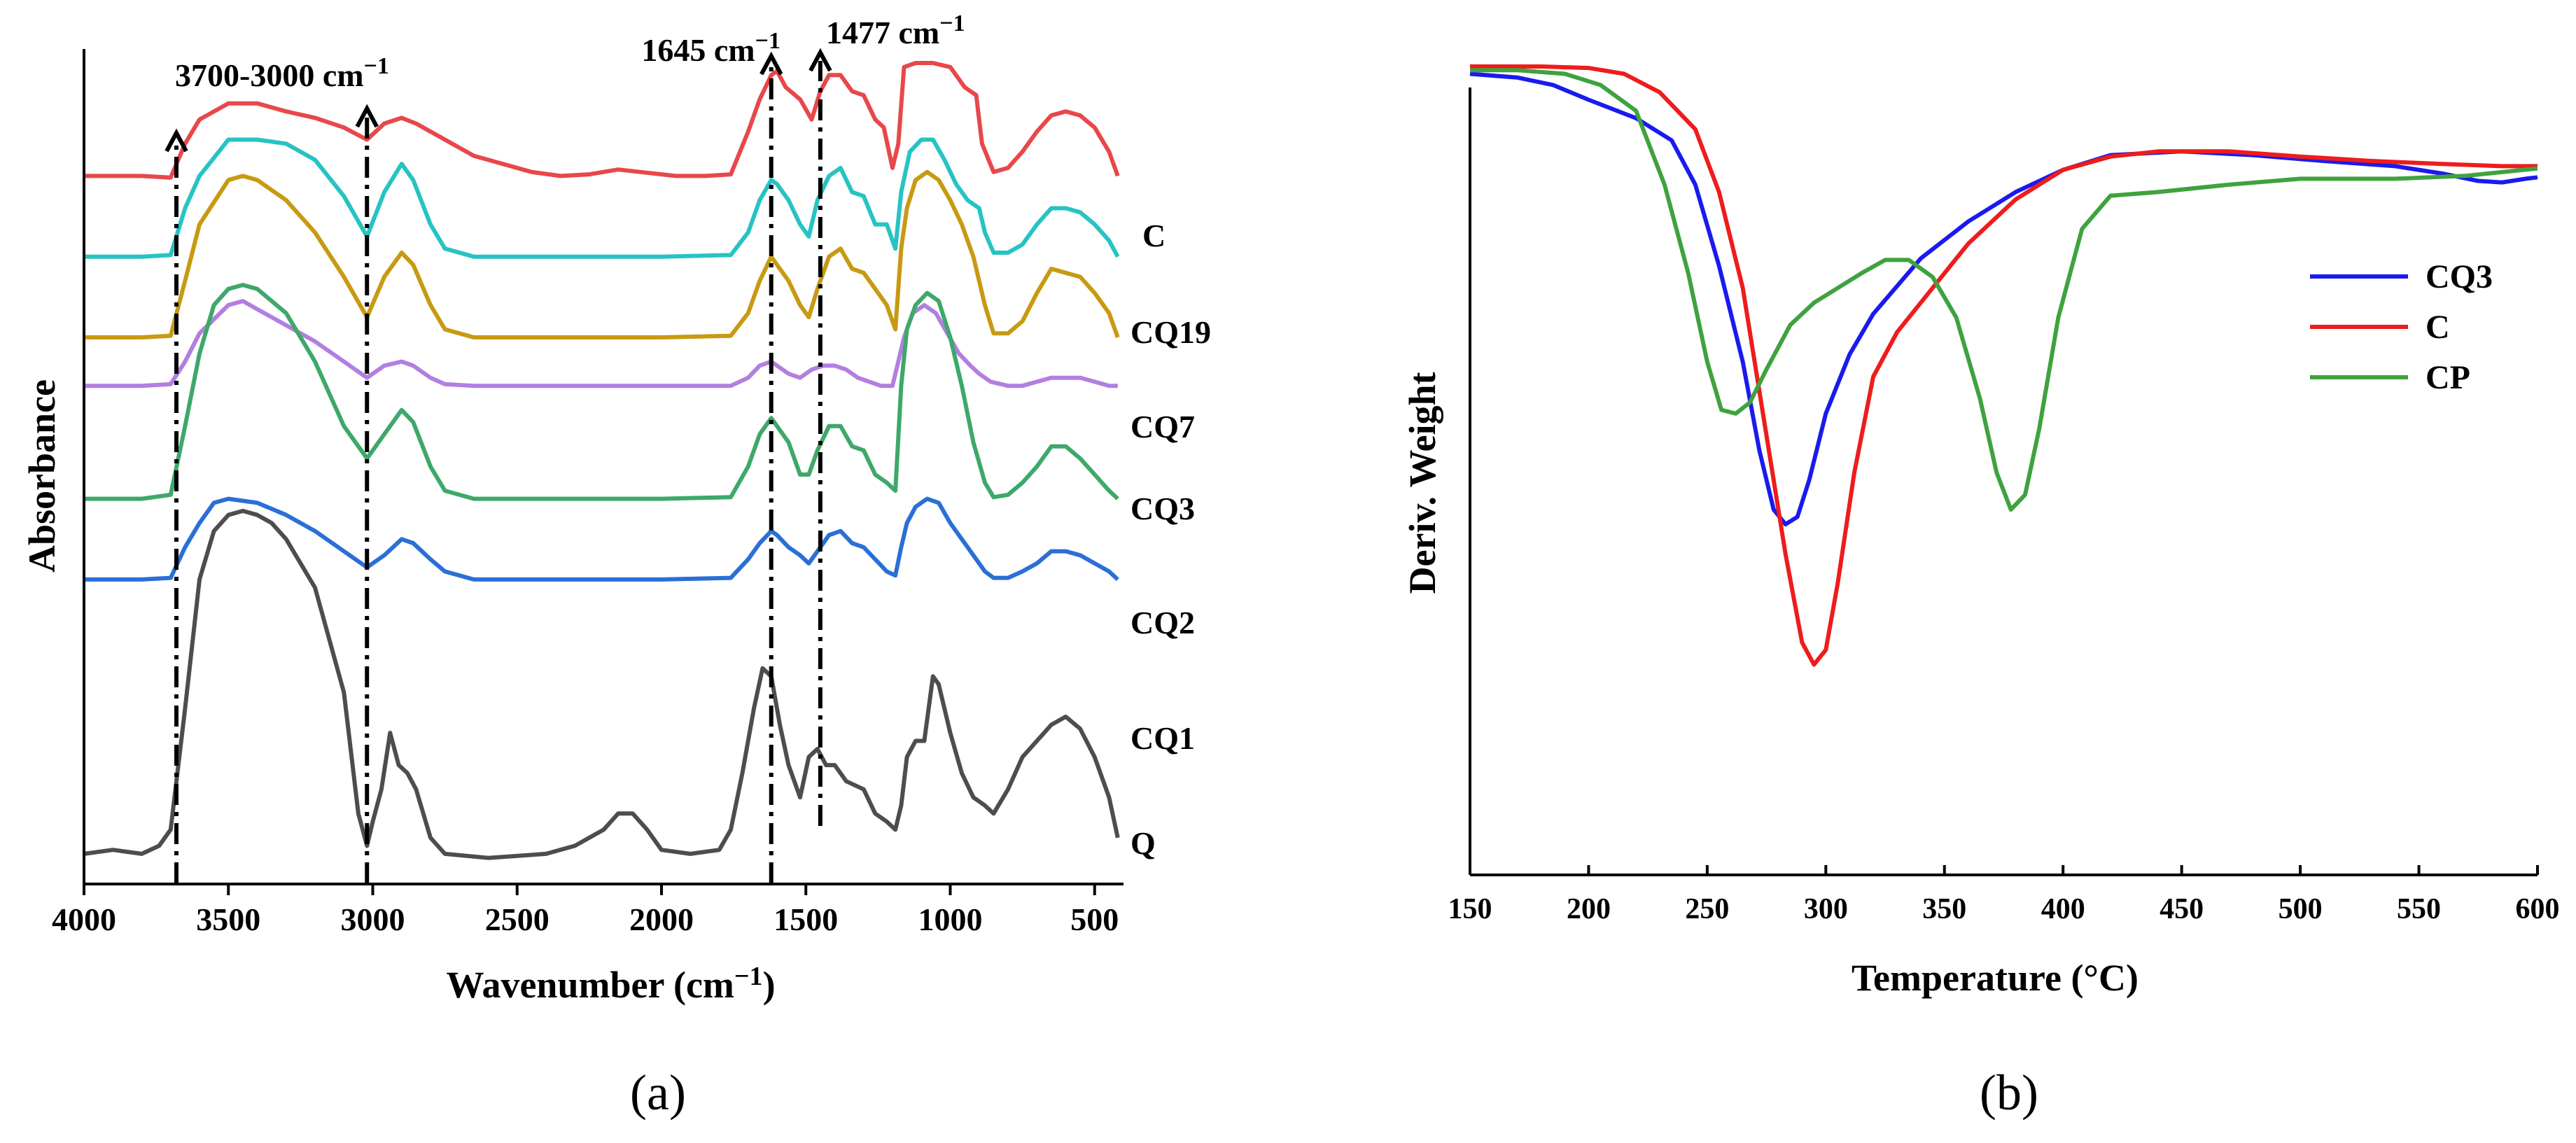  What do you see at coordinates (610, 984) in the screenshot?
I see `panel-a-x-axis-label: Wavenumber (cm−1)` at bounding box center [610, 984].